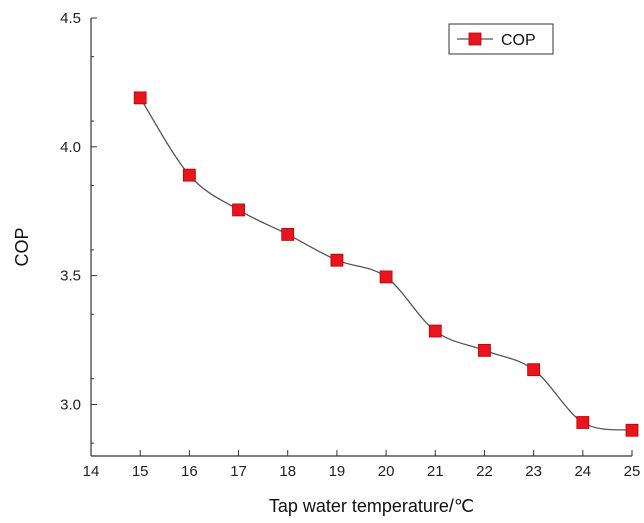 This screenshot has width=644, height=523. I want to click on x-tick-label: 15, so click(140, 471).